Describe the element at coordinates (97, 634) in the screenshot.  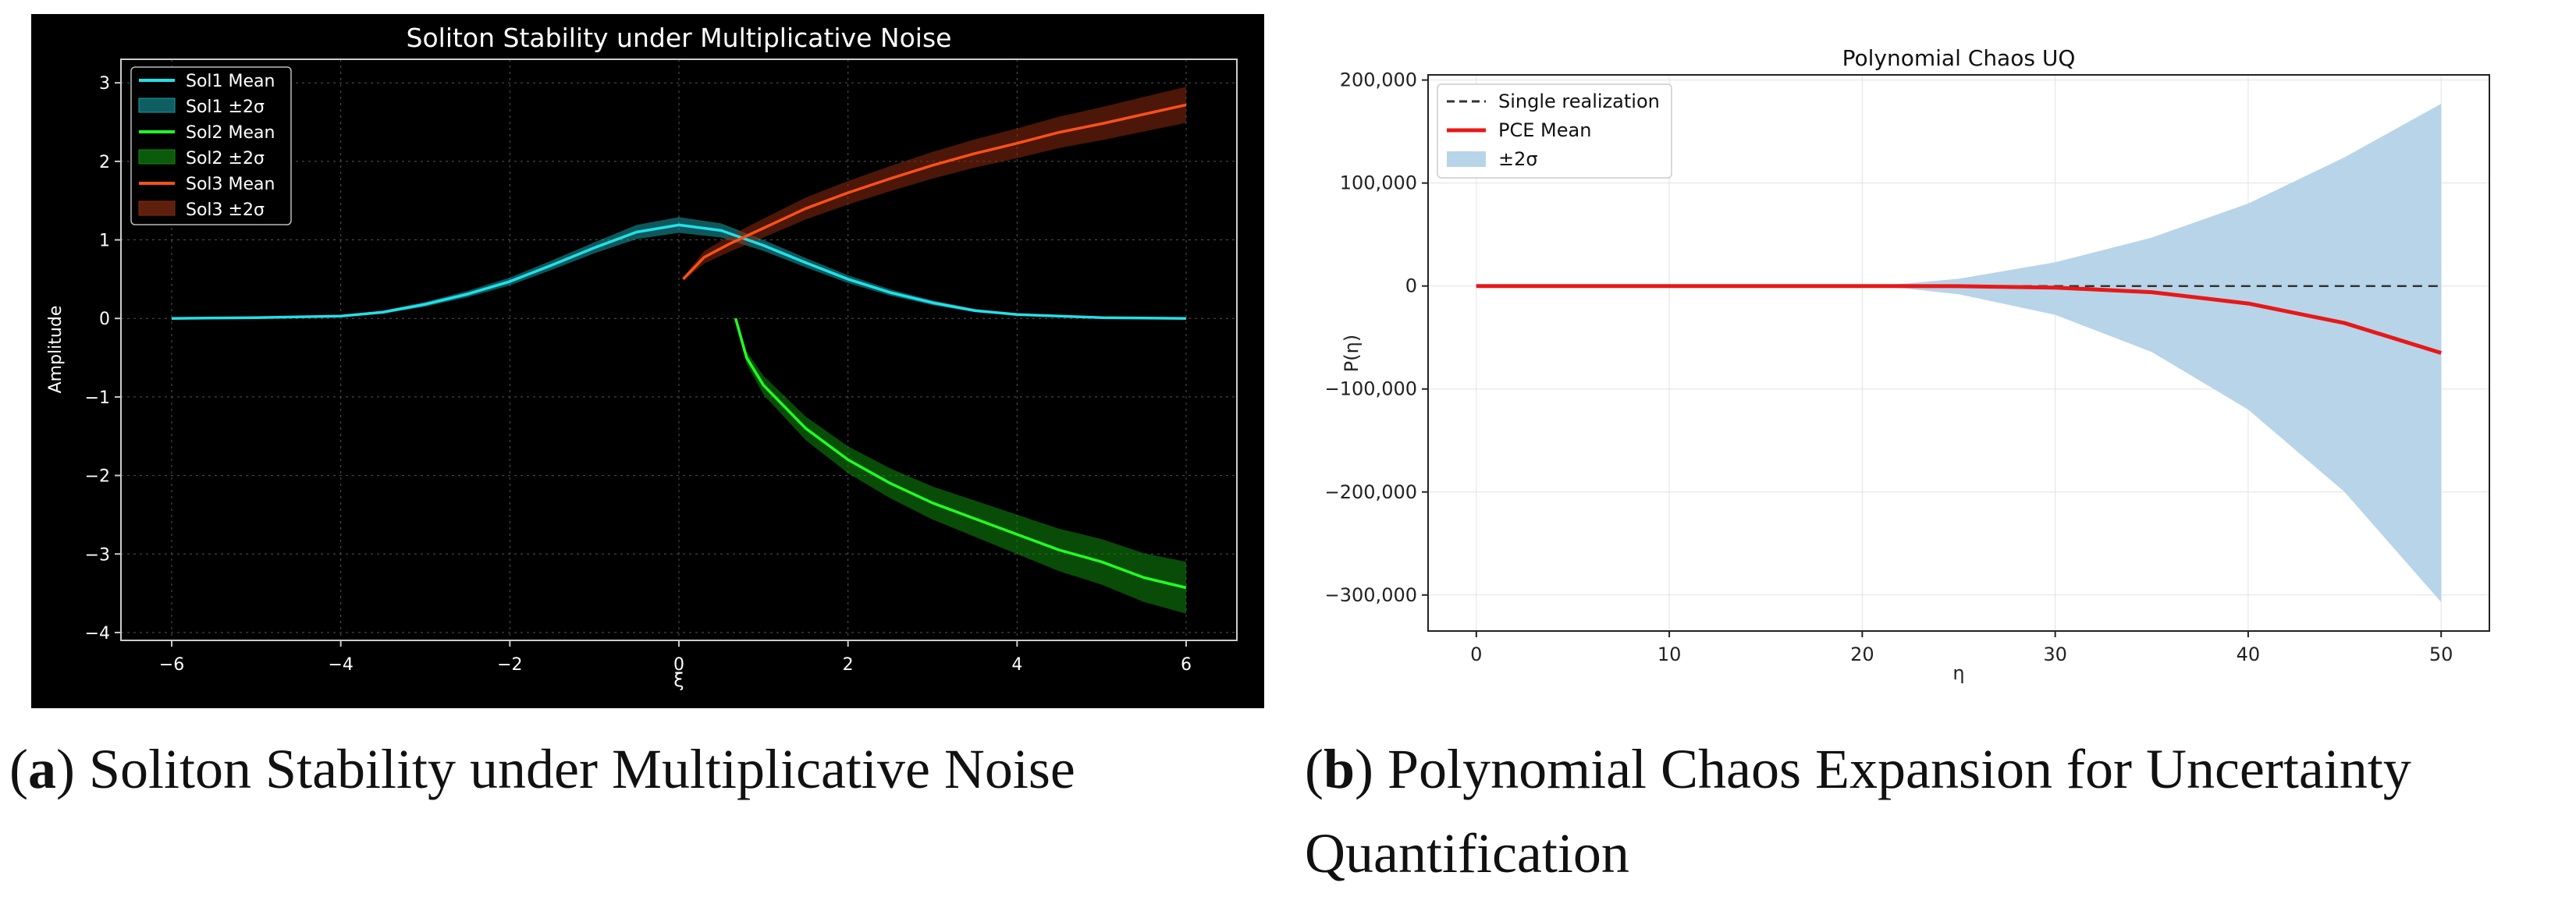
I see `y-tick-label: −4` at that location.